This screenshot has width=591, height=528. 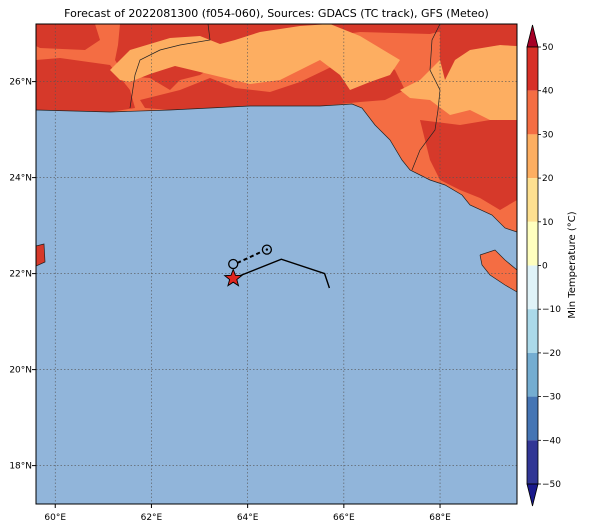 I want to click on land-mild-band, so click(x=255, y=57).